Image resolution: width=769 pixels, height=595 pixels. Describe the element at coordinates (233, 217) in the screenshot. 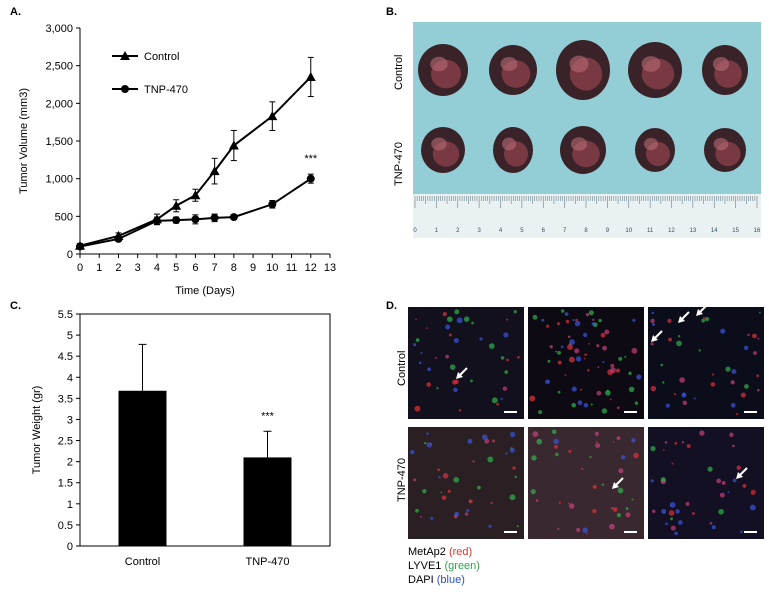

I see `data-point-circle` at that location.